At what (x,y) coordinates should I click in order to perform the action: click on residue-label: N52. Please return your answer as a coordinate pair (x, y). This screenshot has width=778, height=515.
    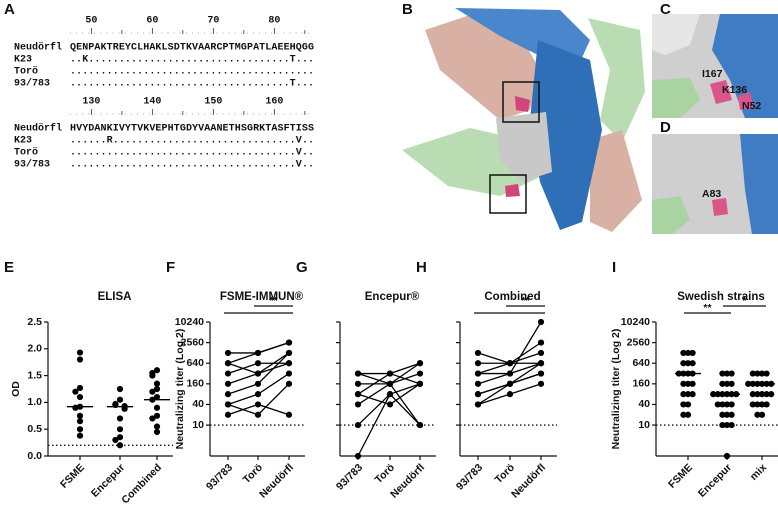
    Looking at the image, I should click on (751, 106).